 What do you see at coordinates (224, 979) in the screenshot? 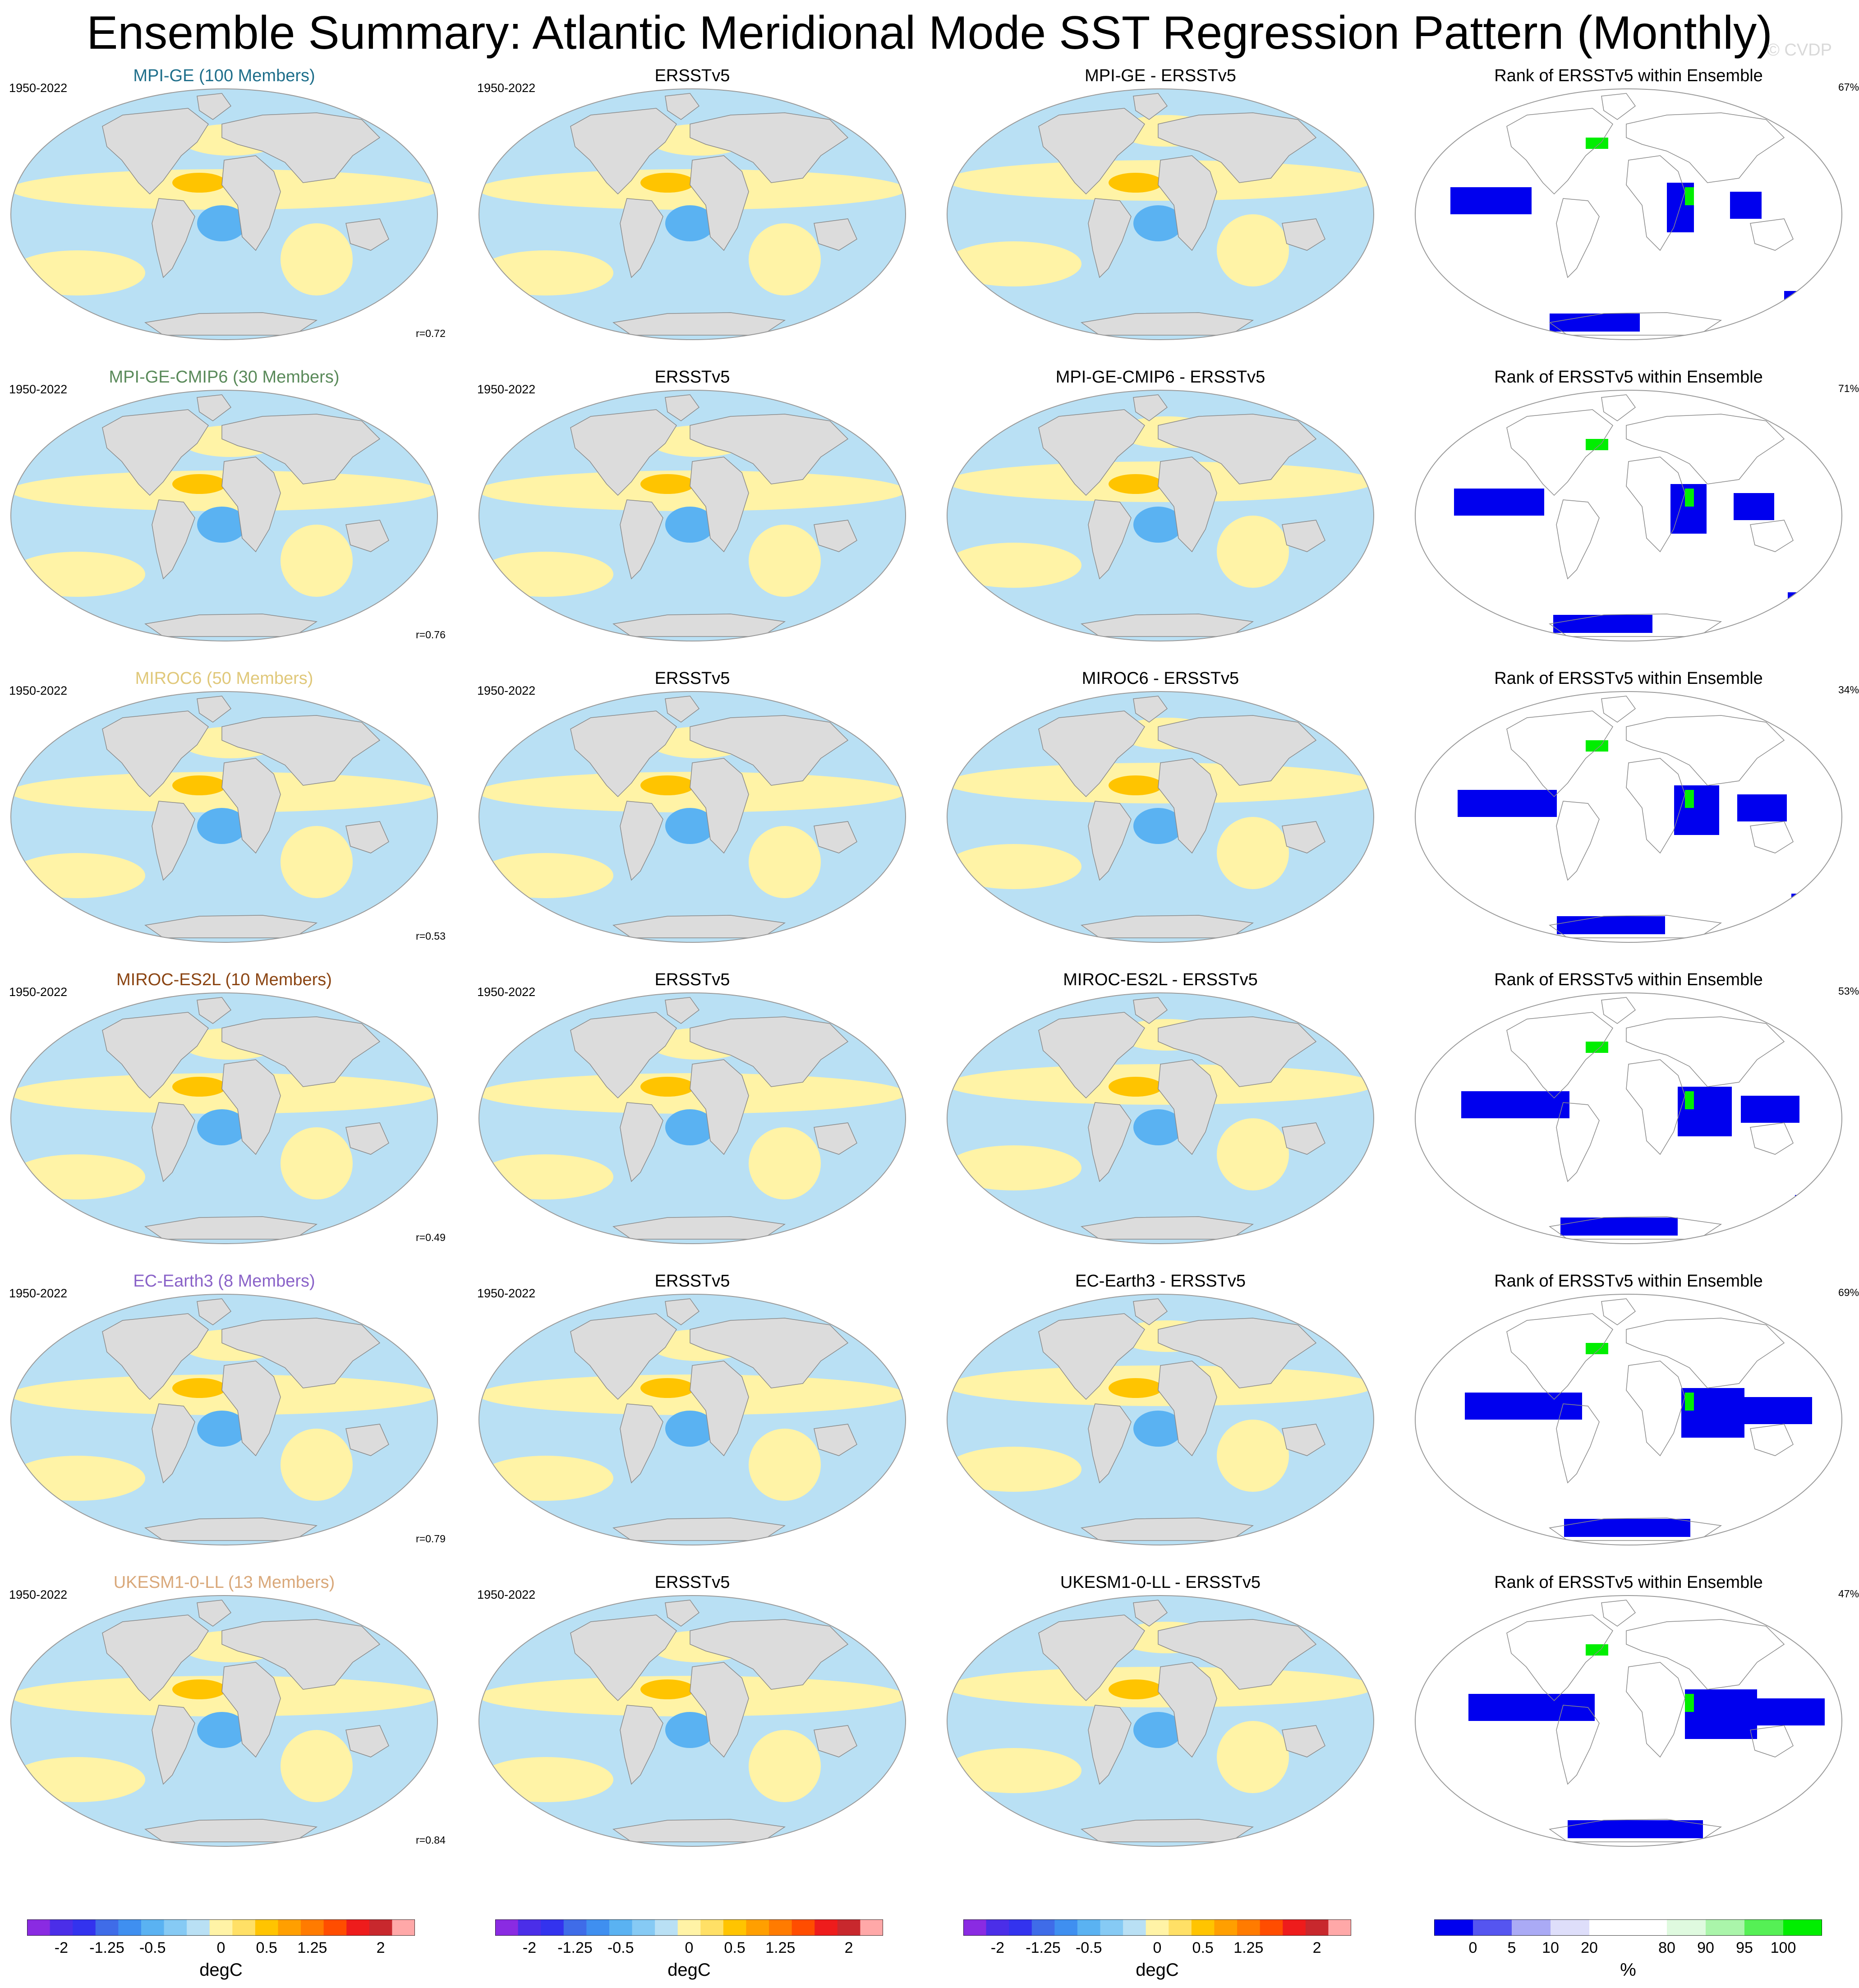
I see `model-title: MIROC-ES2L (10 Members)` at bounding box center [224, 979].